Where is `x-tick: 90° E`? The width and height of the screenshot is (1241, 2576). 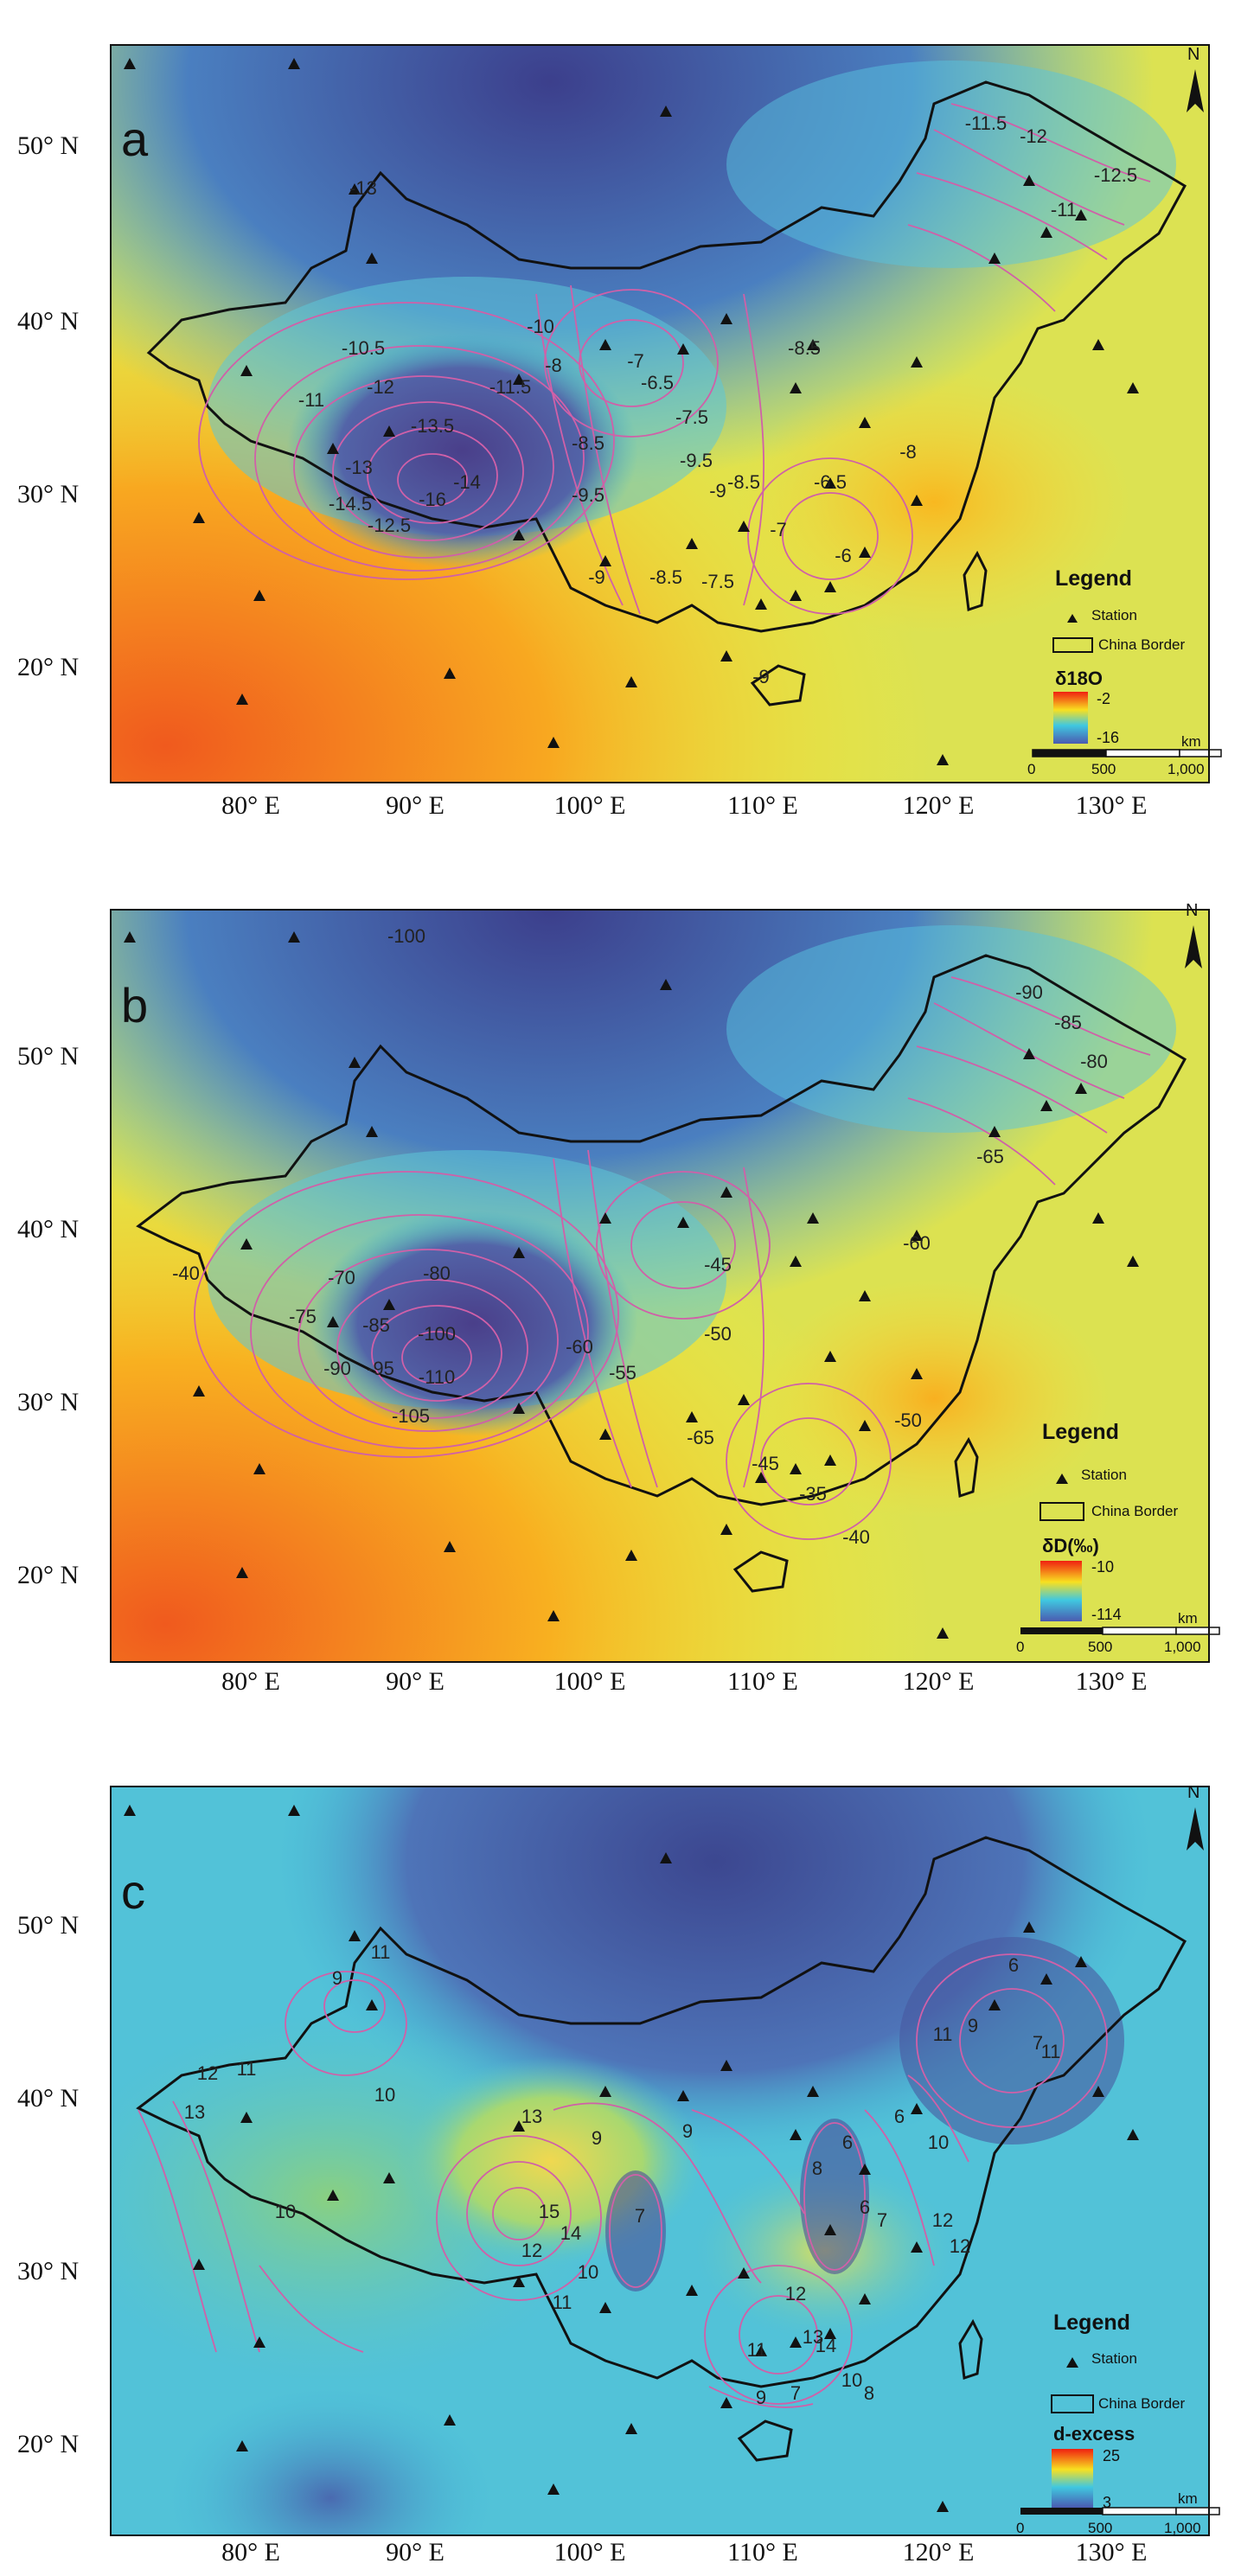
x-tick: 90° E is located at coordinates (415, 805).